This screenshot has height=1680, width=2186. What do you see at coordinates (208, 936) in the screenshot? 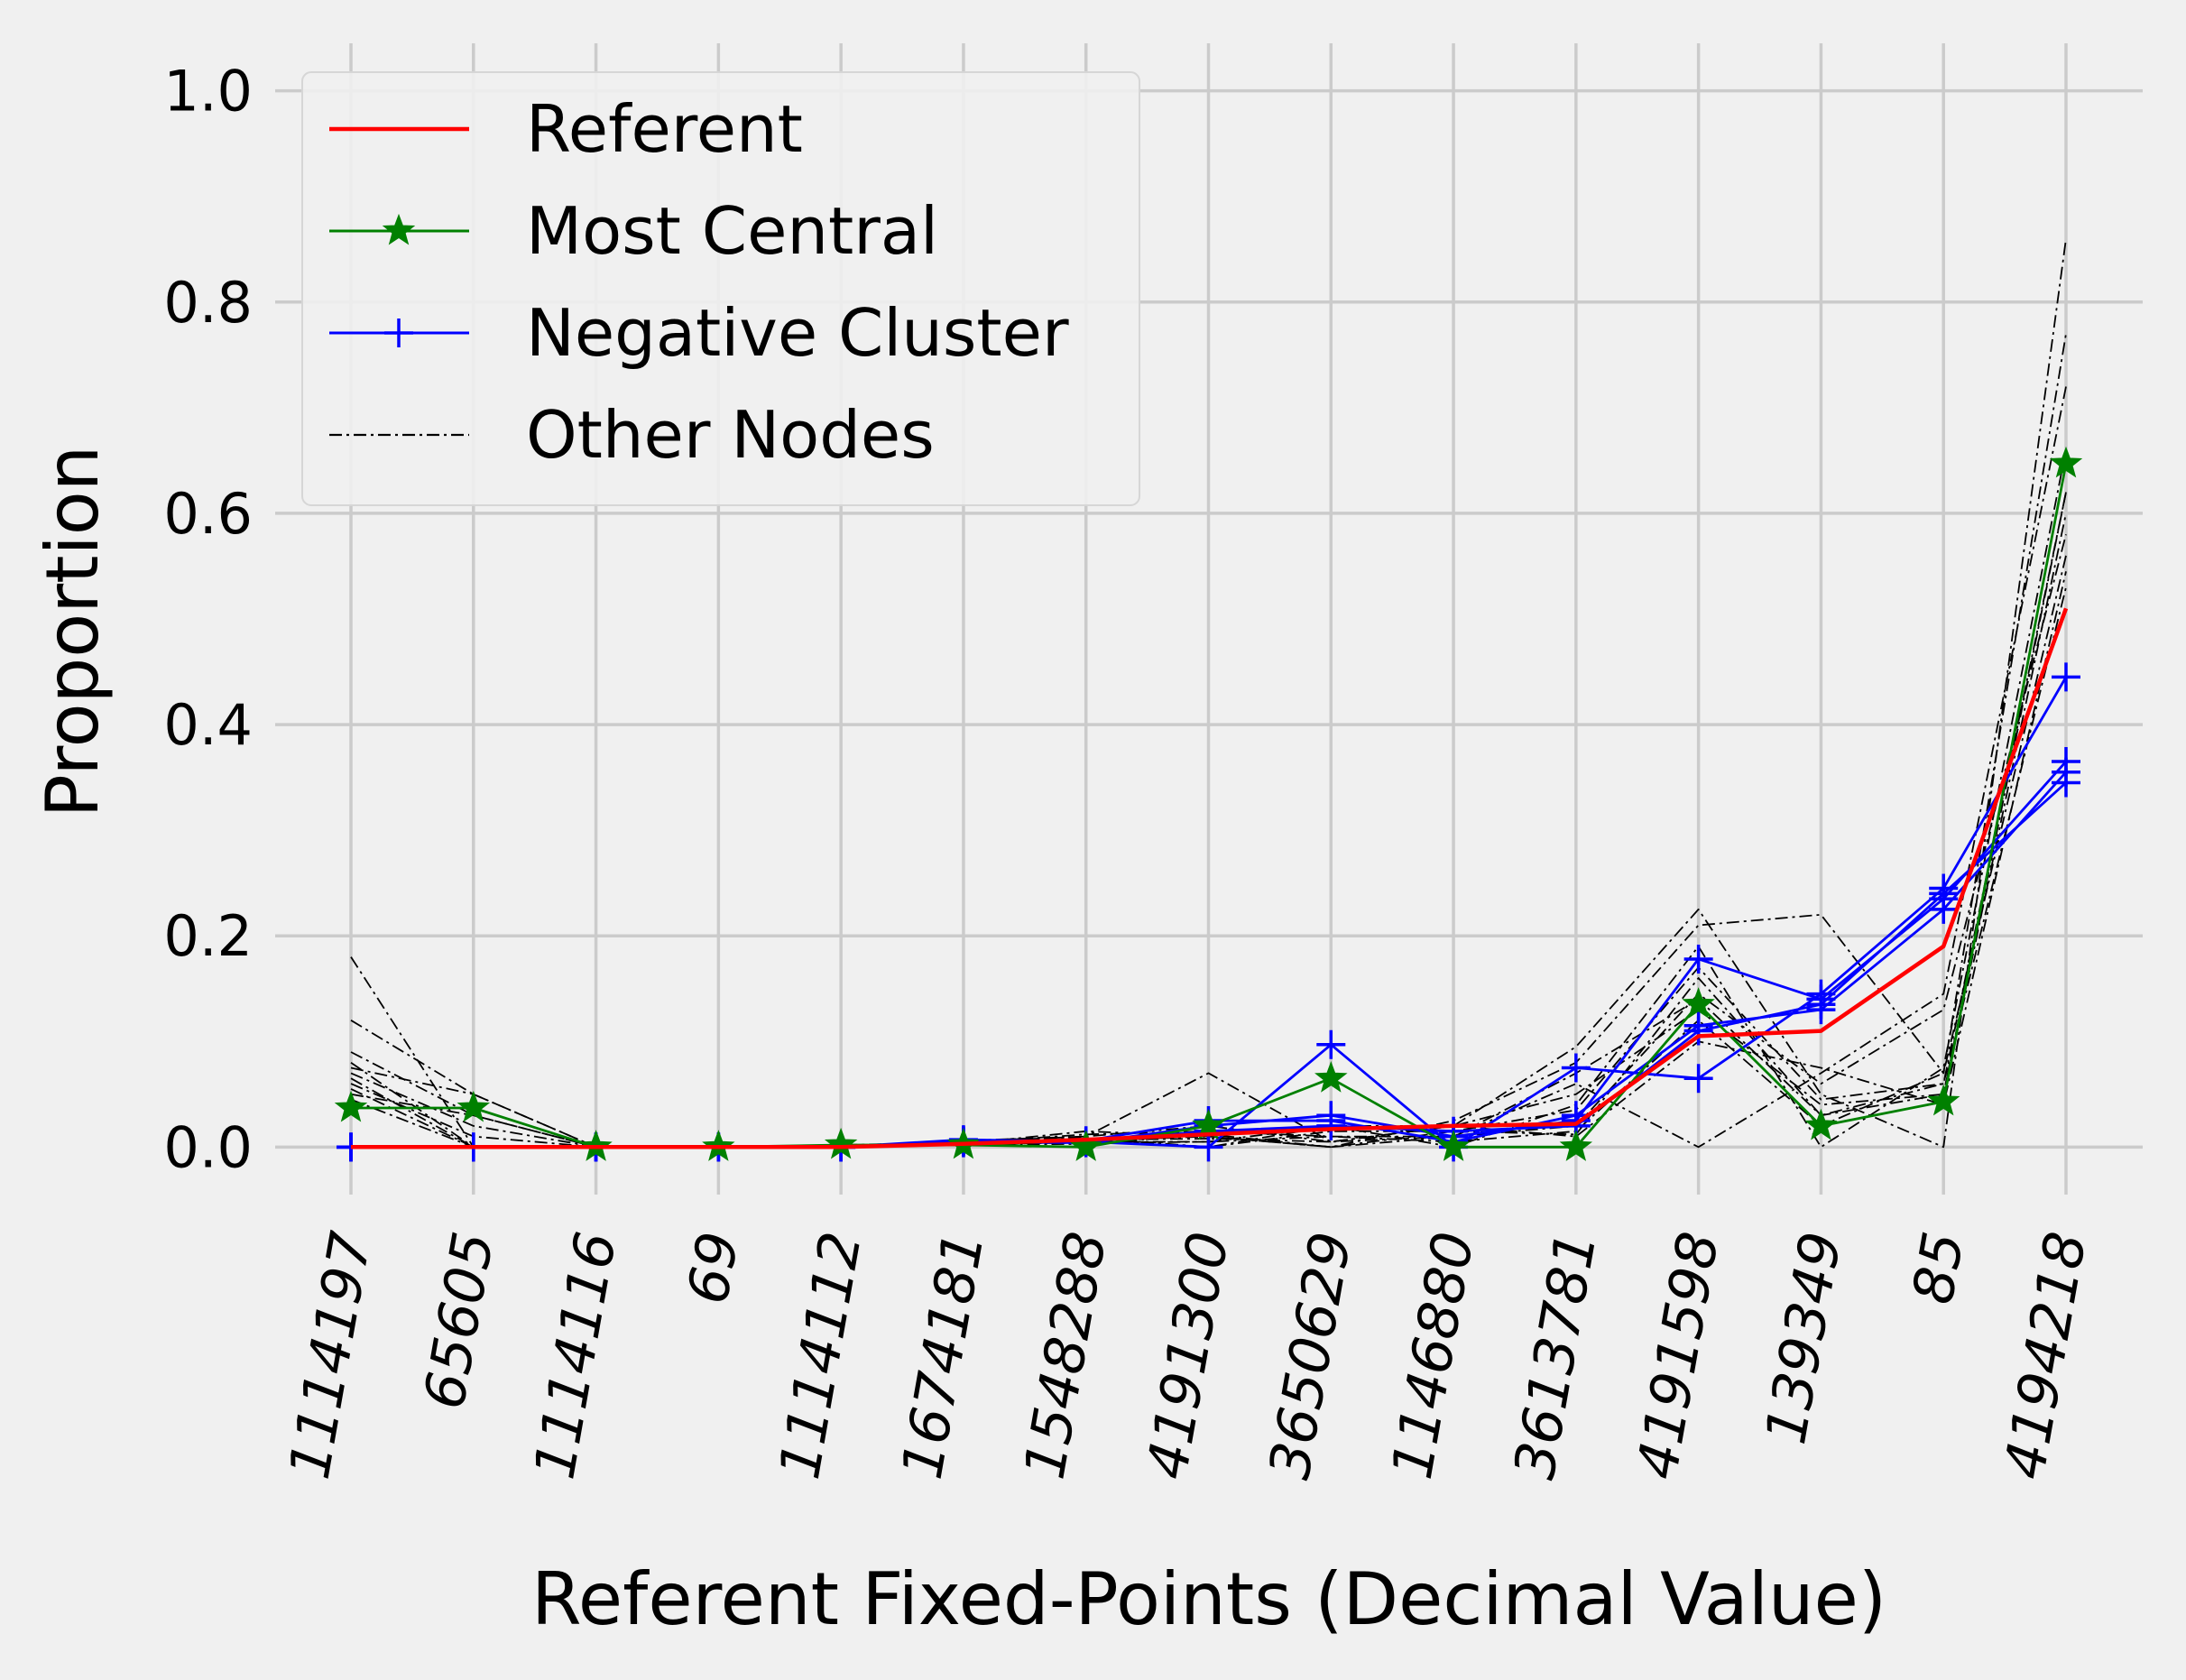
I see `y-tick-label: 0.2` at bounding box center [208, 936].